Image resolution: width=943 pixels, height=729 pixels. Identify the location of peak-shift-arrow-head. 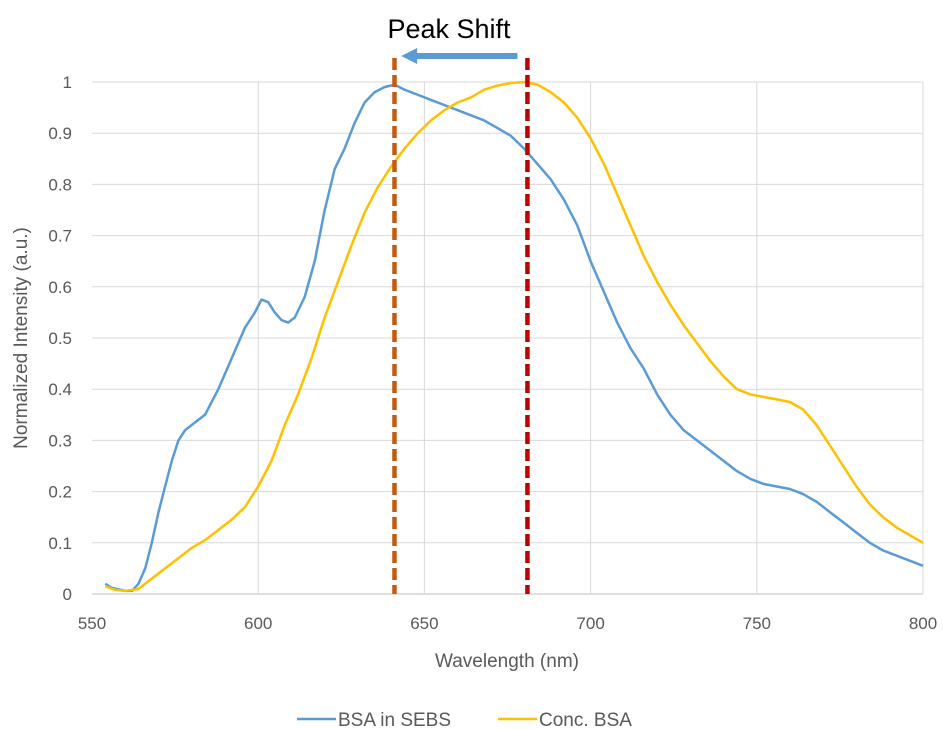
(409, 56).